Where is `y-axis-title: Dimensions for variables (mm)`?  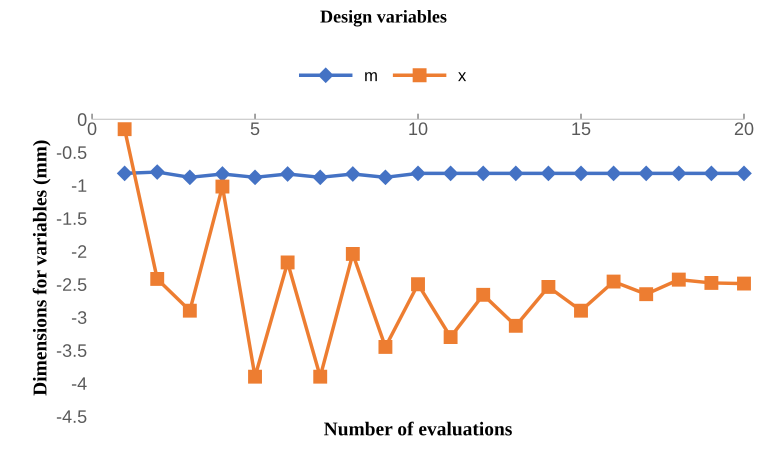
y-axis-title: Dimensions for variables (mm) is located at coordinates (41, 268).